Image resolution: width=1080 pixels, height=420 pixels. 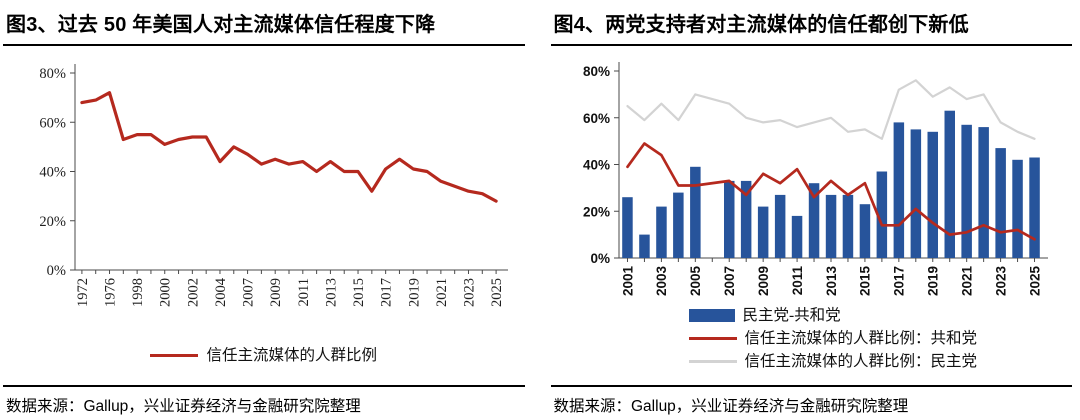 What do you see at coordinates (695, 281) in the screenshot?
I see `svg-text: 2005` at bounding box center [695, 281].